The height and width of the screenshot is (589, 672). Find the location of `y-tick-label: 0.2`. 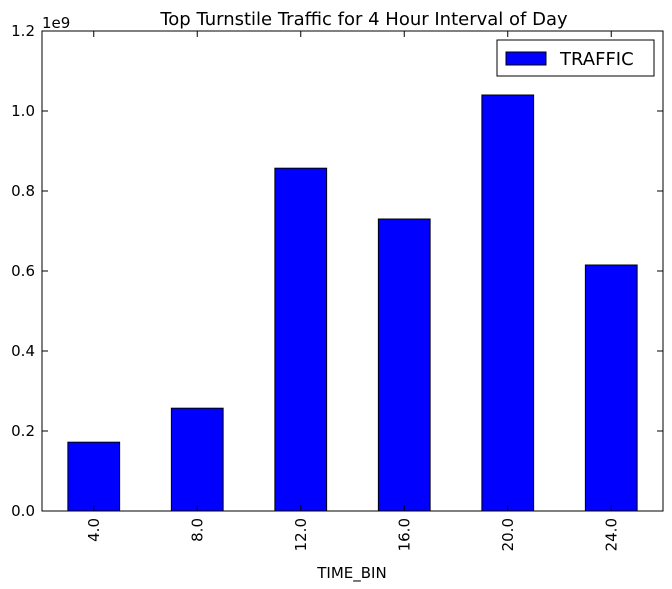

y-tick-label: 0.2 is located at coordinates (23, 431).